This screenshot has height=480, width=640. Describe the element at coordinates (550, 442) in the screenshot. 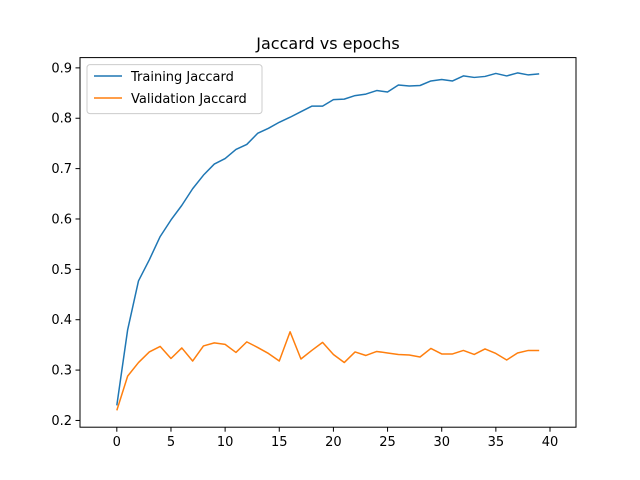

I see `x-tick-label: 40` at that location.